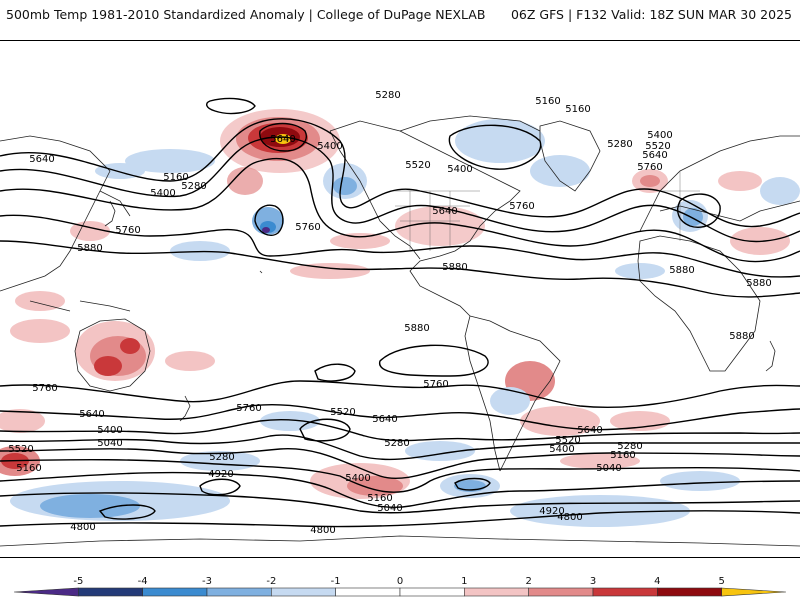 The image size is (800, 600). What do you see at coordinates (721, 581) in the screenshot?
I see `colorbar-tick-label: 5` at bounding box center [721, 581].